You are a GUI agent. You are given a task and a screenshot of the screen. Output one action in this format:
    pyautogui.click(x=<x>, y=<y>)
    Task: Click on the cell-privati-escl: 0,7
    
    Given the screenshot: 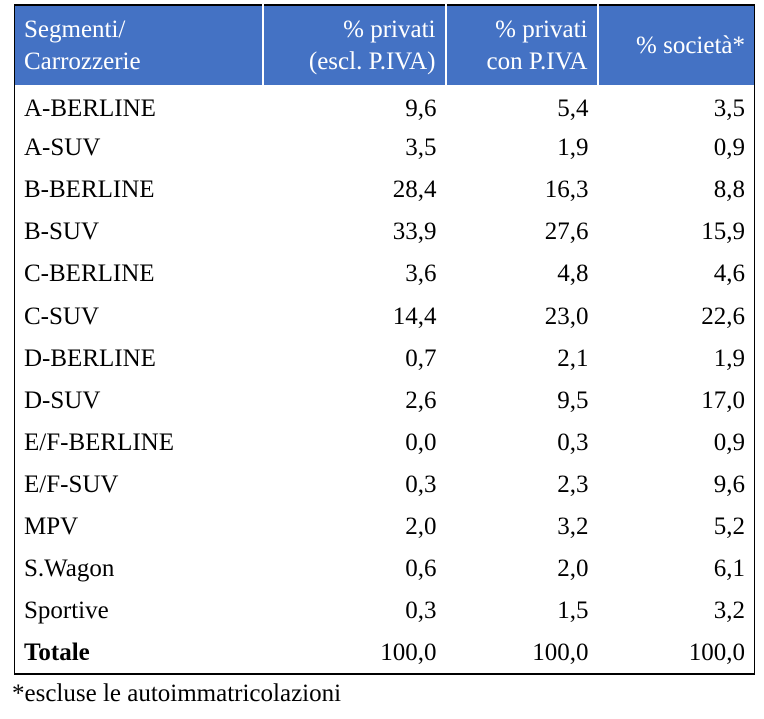 What is the action you would take?
    pyautogui.click(x=421, y=358)
    